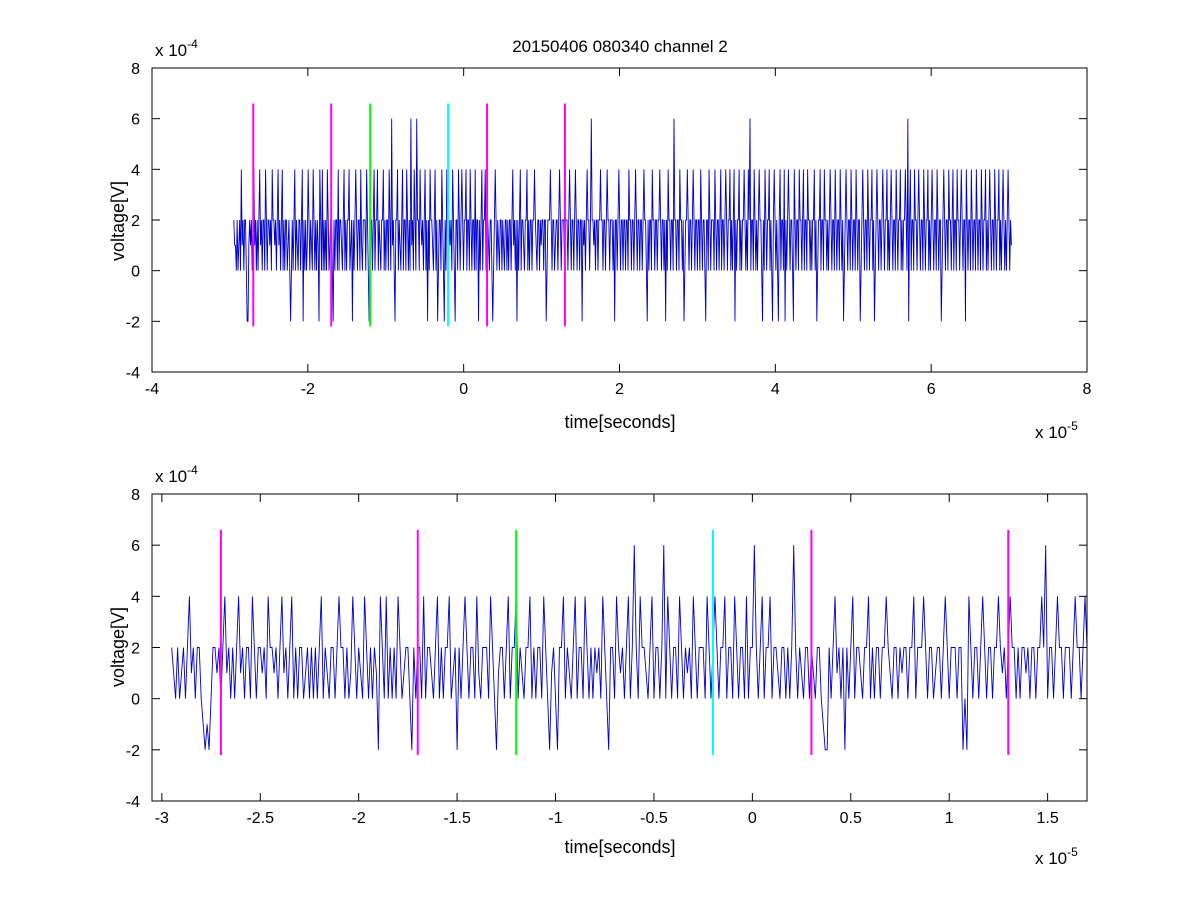  What do you see at coordinates (1072, 426) in the screenshot?
I see `top-x-multiplier-exponent: -5` at bounding box center [1072, 426].